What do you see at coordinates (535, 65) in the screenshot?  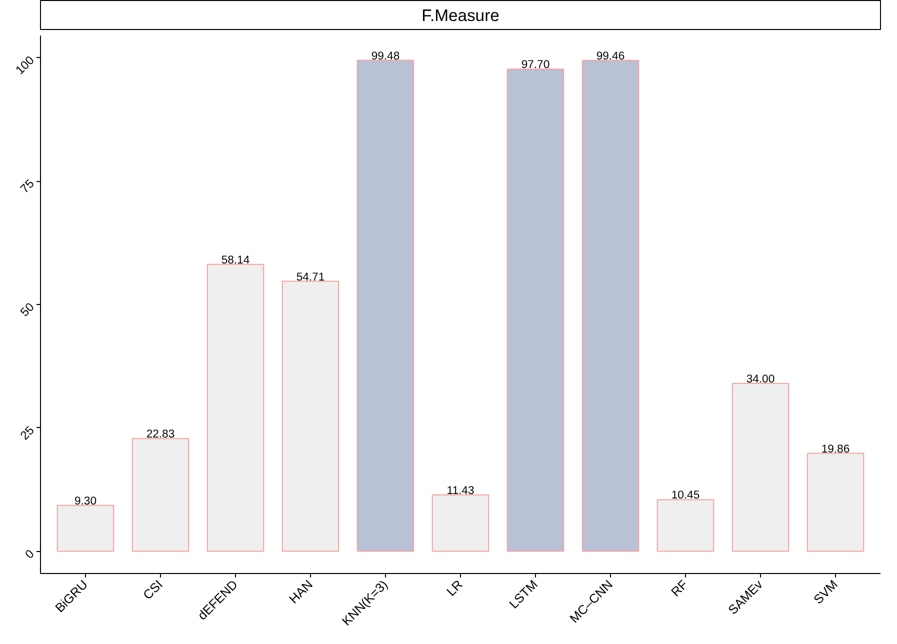 I see `data-label: 97.70` at bounding box center [535, 65].